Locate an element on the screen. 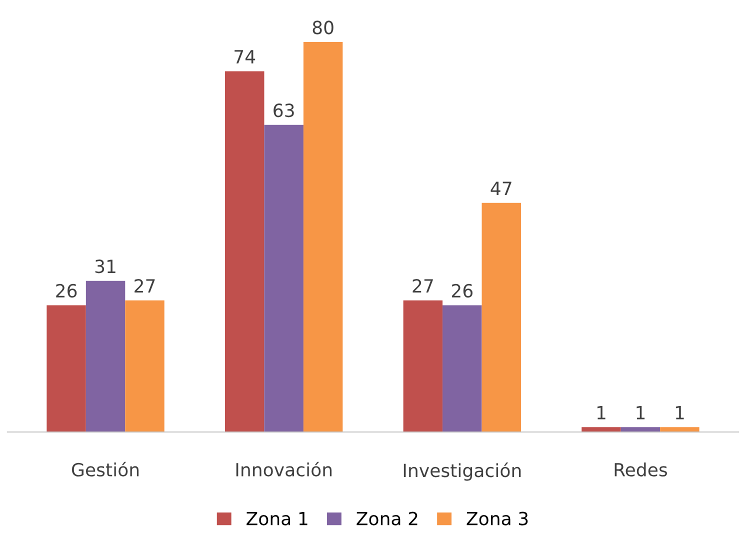  legend-label: Zona 2 is located at coordinates (387, 519).